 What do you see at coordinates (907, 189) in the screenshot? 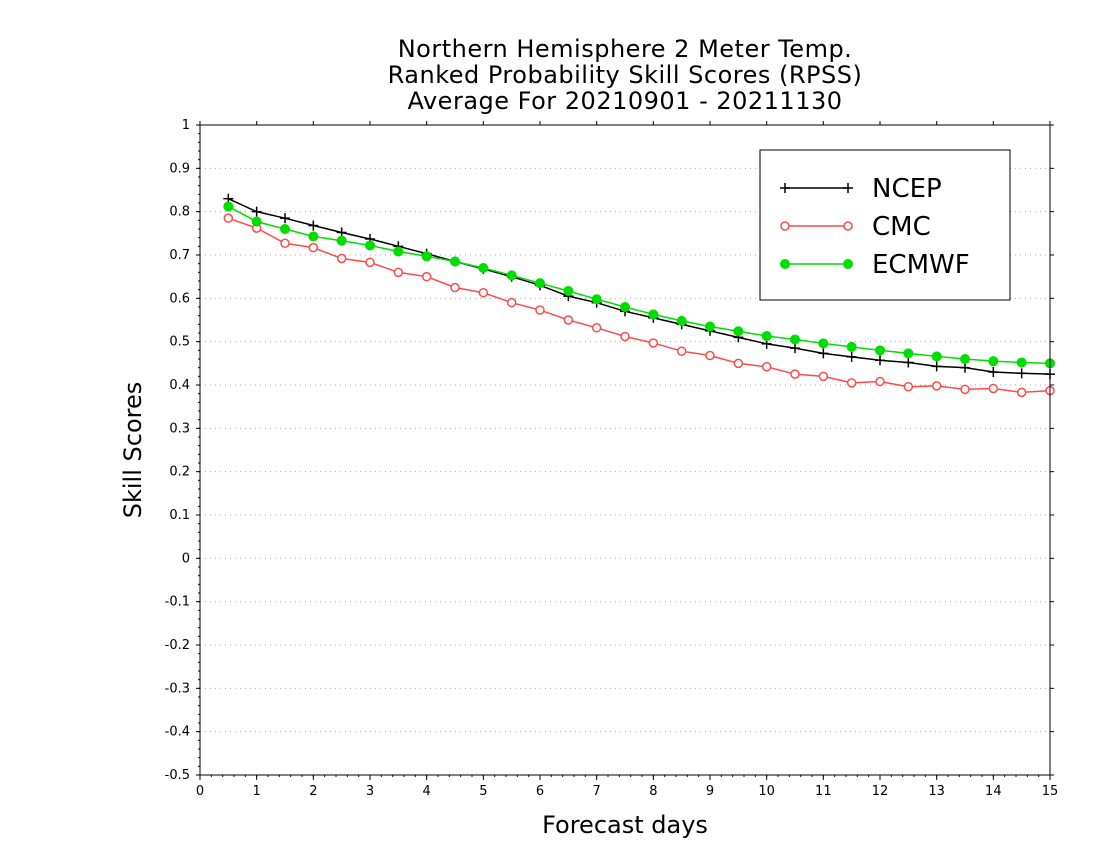
I see `legend-label-ncep: NCEP` at bounding box center [907, 189].